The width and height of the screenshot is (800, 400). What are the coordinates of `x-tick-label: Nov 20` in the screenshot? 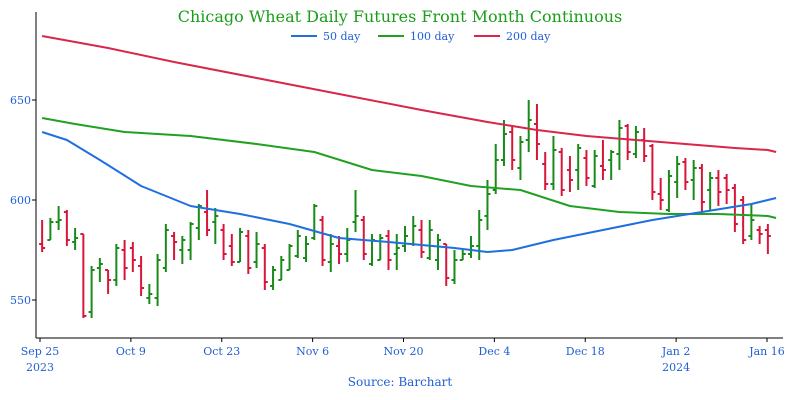 It's located at (404, 351).